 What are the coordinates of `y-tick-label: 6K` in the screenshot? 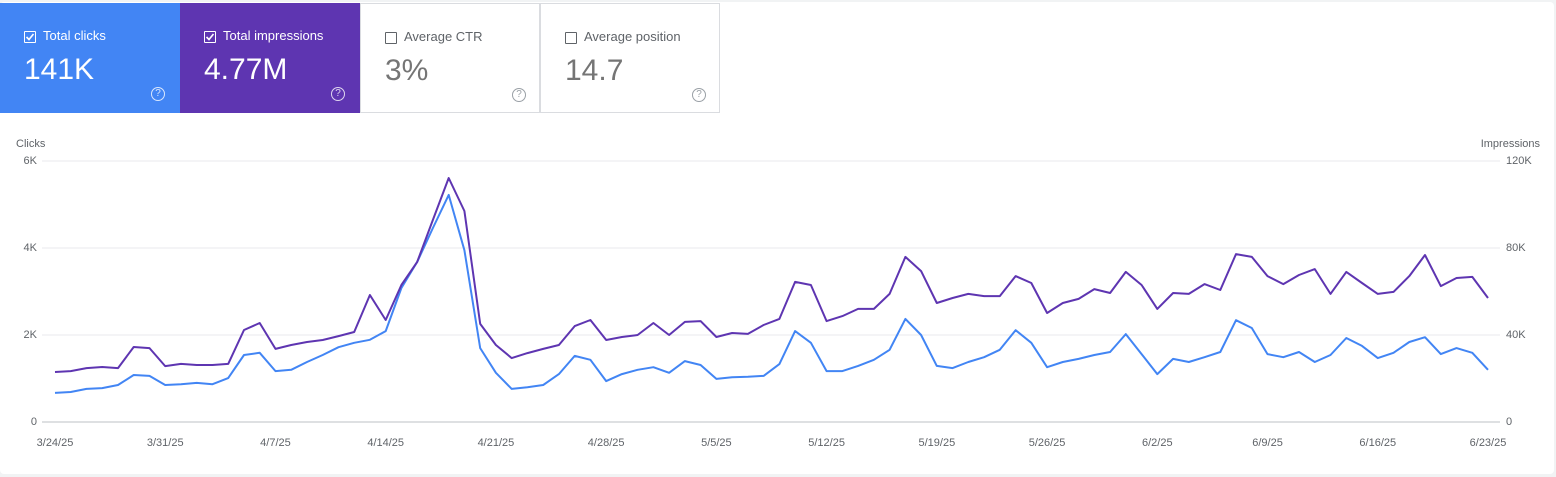 It's located at (31, 161).